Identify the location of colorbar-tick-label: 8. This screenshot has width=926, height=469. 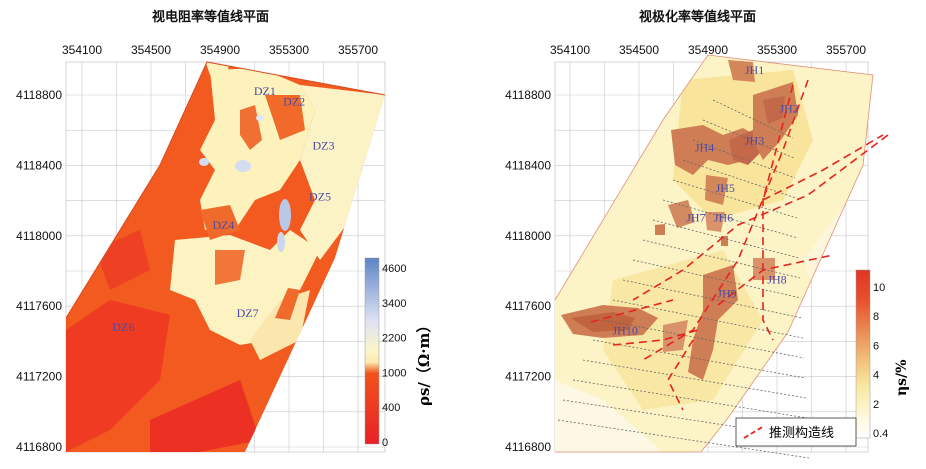
(876, 317).